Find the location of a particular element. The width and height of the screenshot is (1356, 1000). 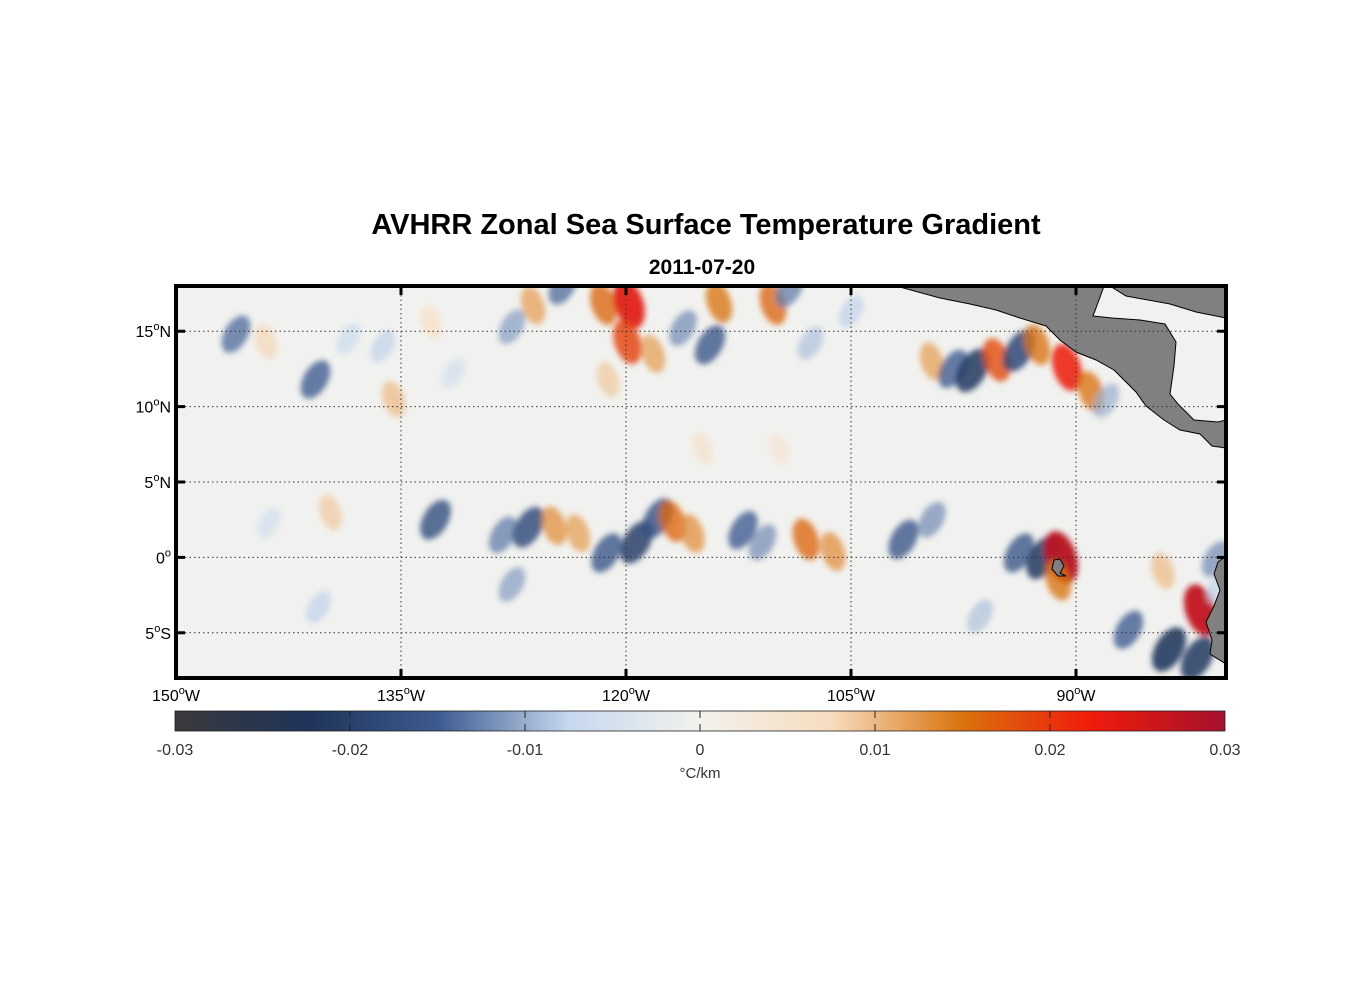

colorbar-tick-label: 0 is located at coordinates (700, 750).